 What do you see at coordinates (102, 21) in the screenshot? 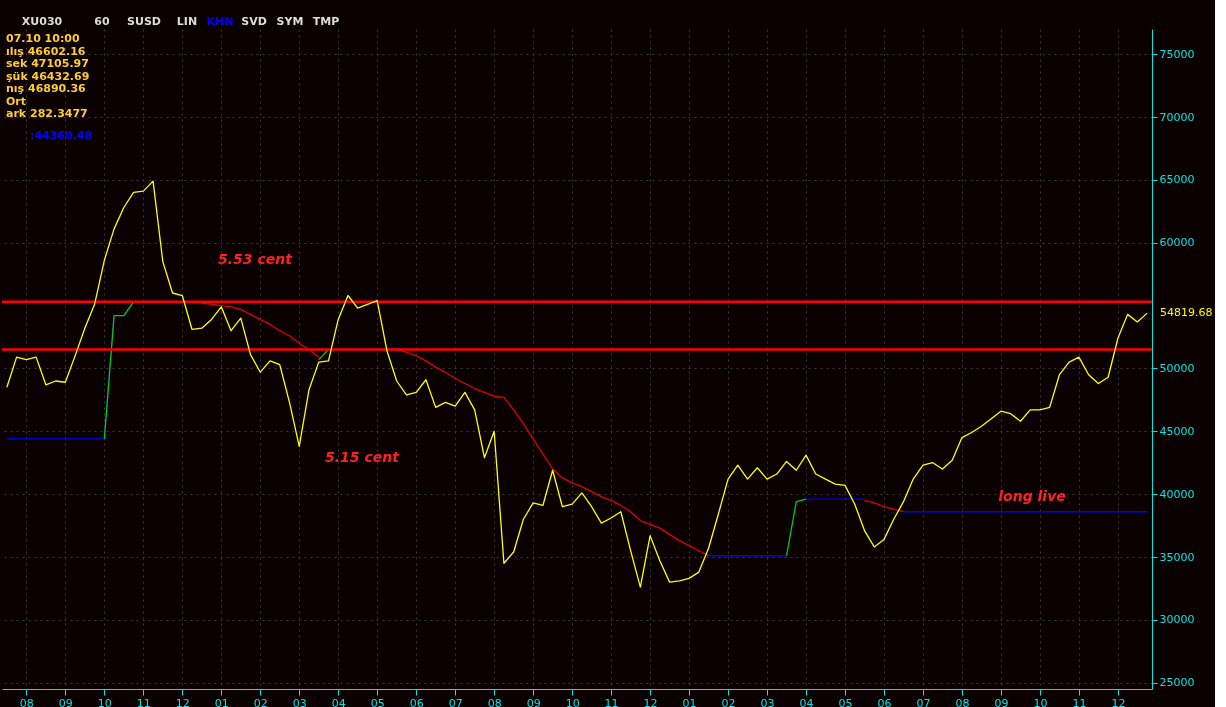
I see `text: 60` at bounding box center [102, 21].